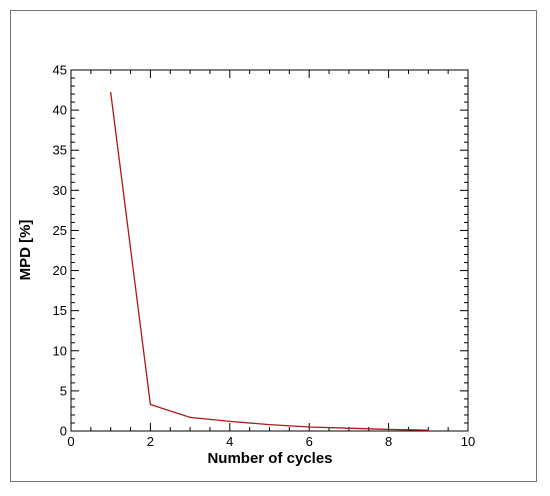 This screenshot has height=496, width=550. I want to click on x-tick-label: 4, so click(229, 441).